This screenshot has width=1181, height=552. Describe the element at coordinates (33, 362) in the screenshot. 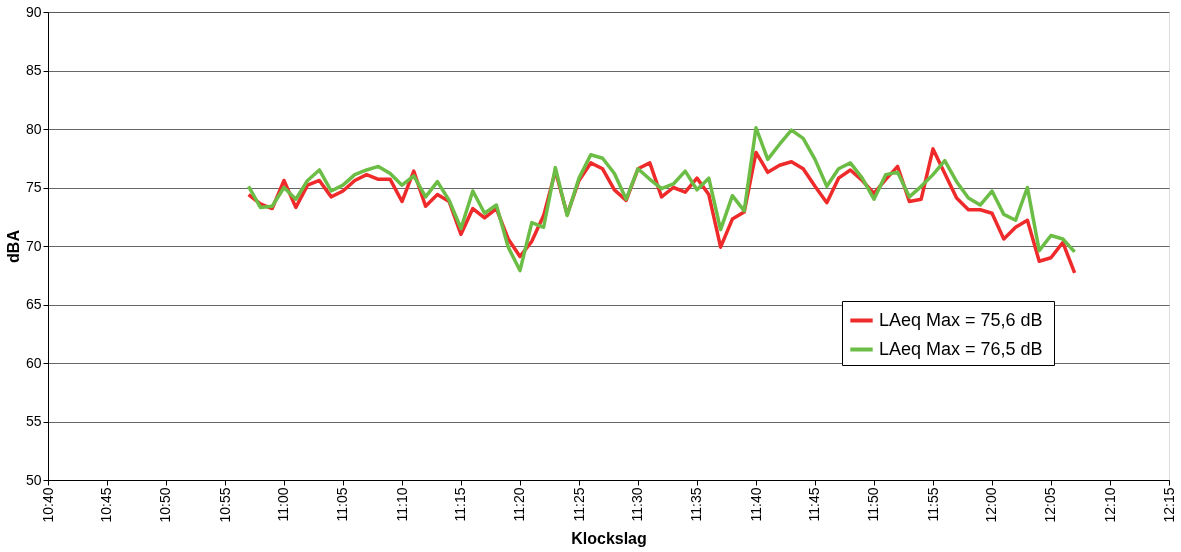

I see `y-tick-label: 60` at that location.